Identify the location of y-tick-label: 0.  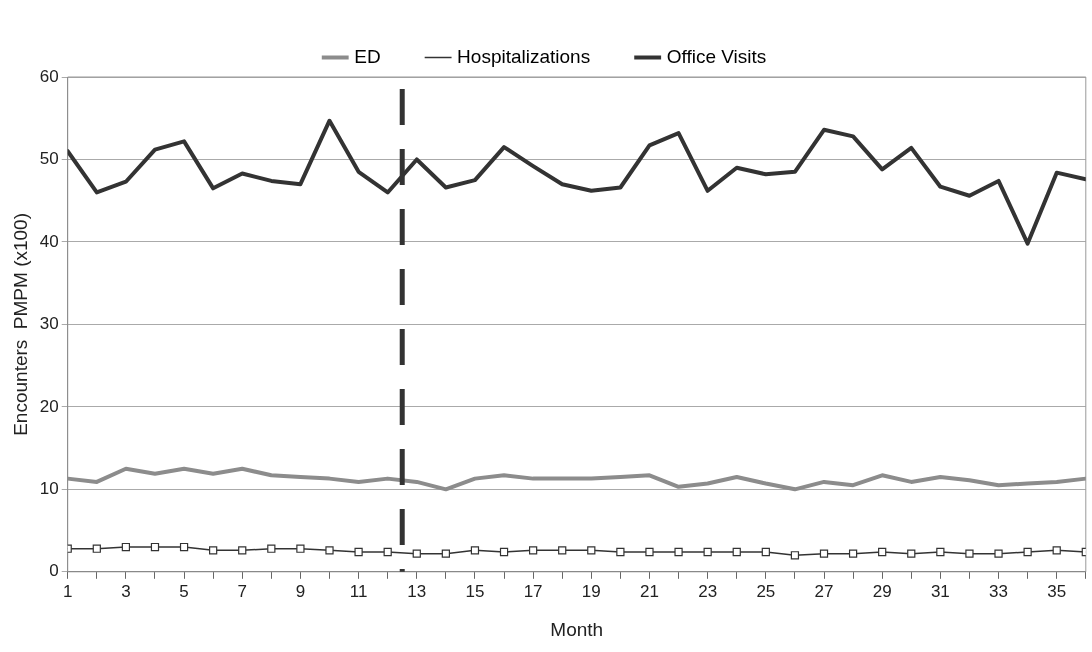
(54, 571).